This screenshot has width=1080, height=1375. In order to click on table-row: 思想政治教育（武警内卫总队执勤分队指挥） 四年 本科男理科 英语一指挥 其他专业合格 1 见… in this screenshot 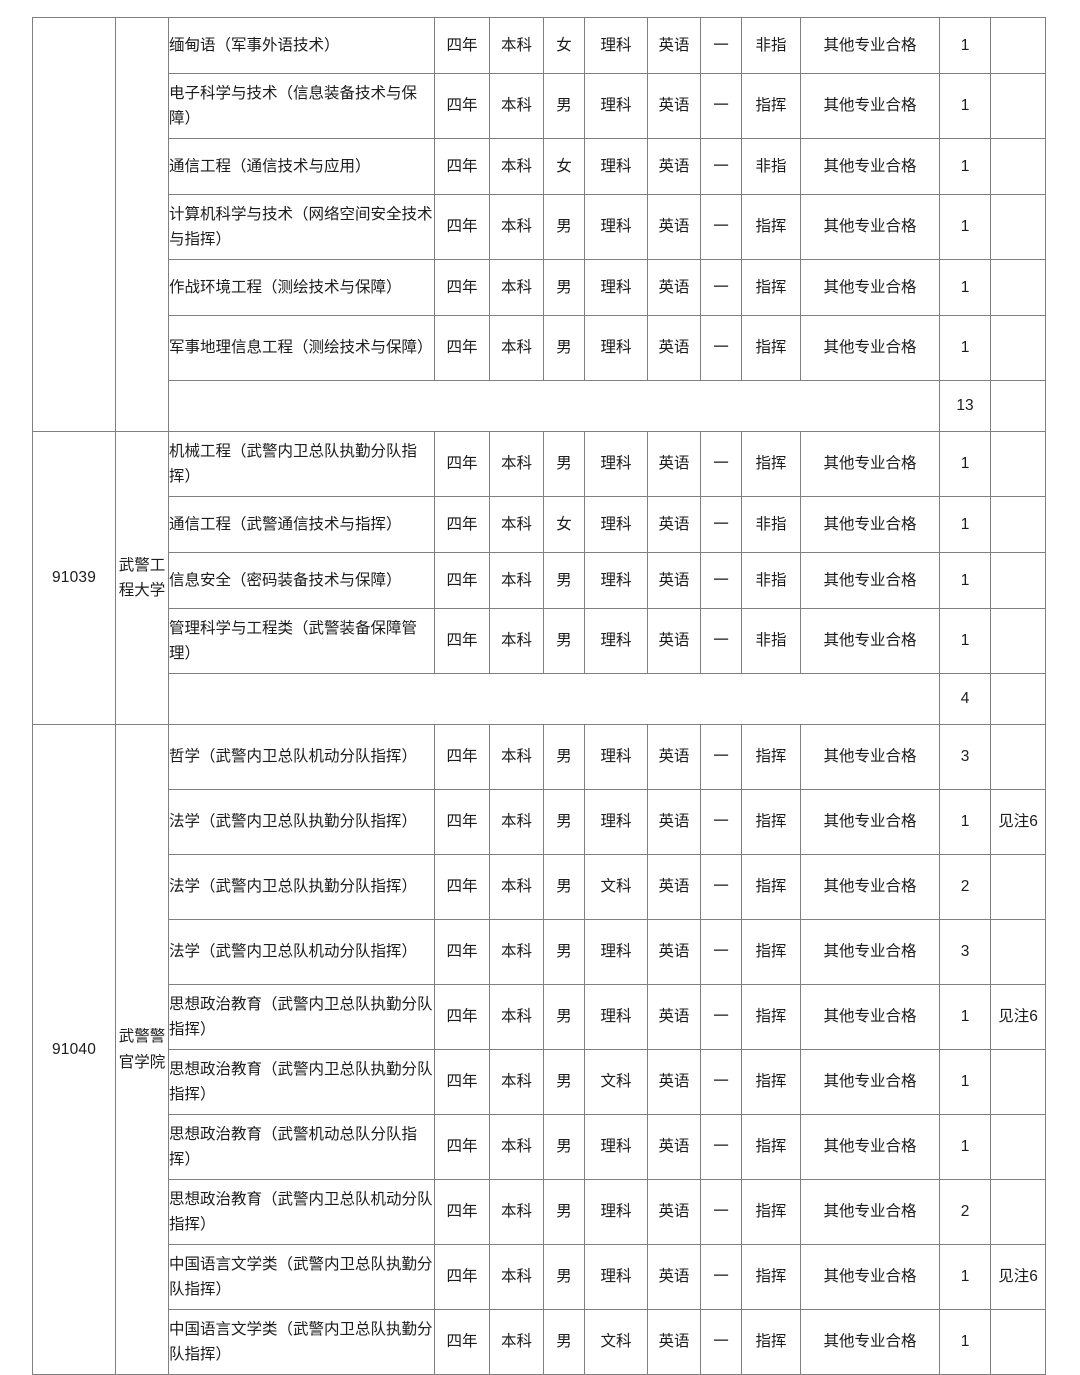, I will do `click(539, 1017)`.